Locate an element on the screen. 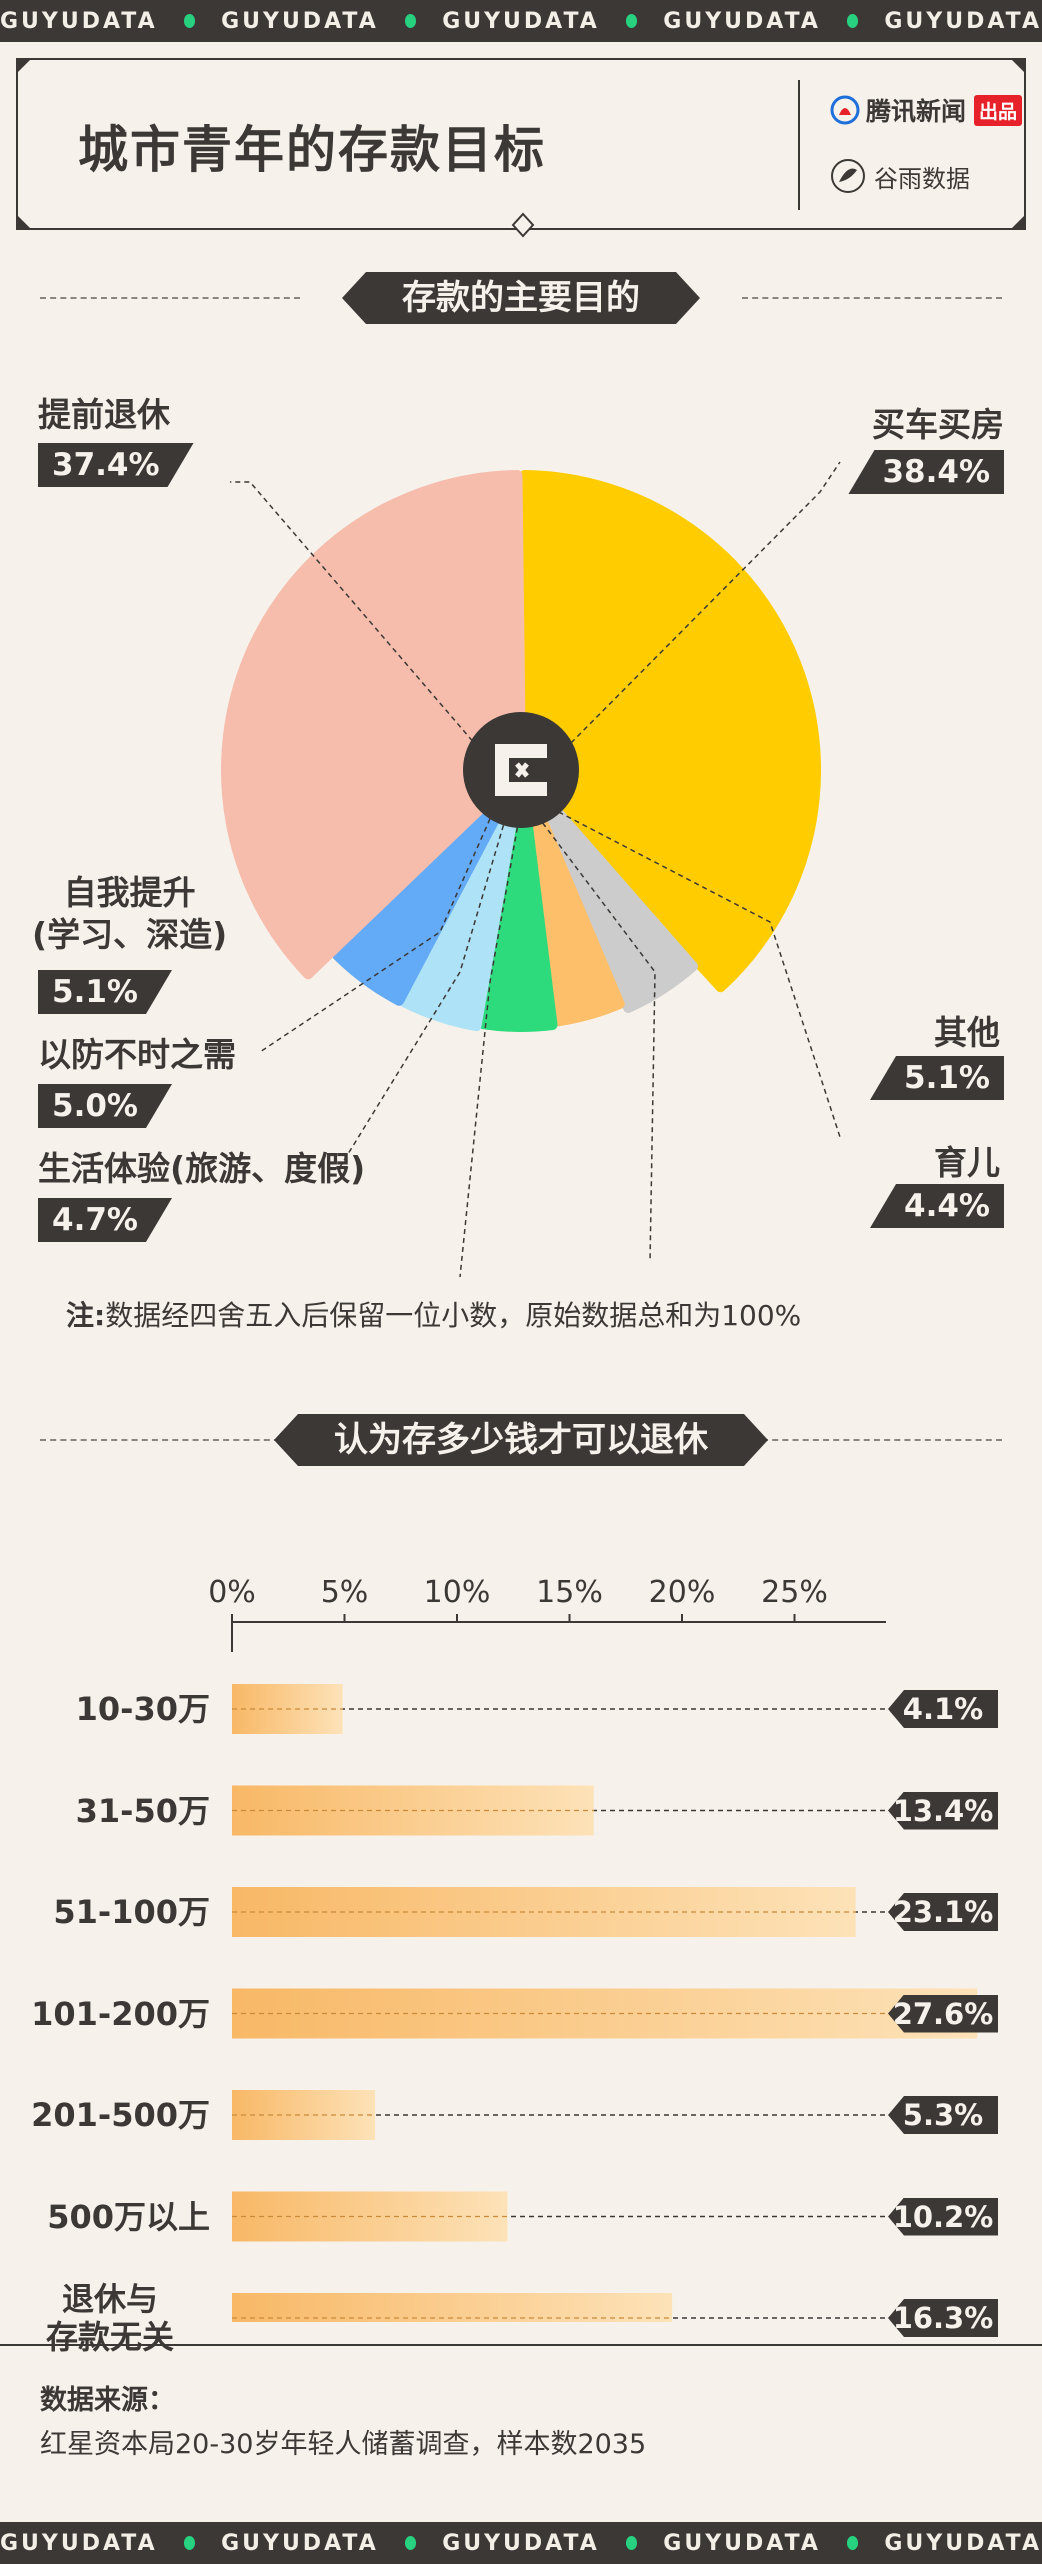 This screenshot has height=2564, width=1042. section-title-retire-amount: 认为存多少钱才可以退休 is located at coordinates (521, 1440).